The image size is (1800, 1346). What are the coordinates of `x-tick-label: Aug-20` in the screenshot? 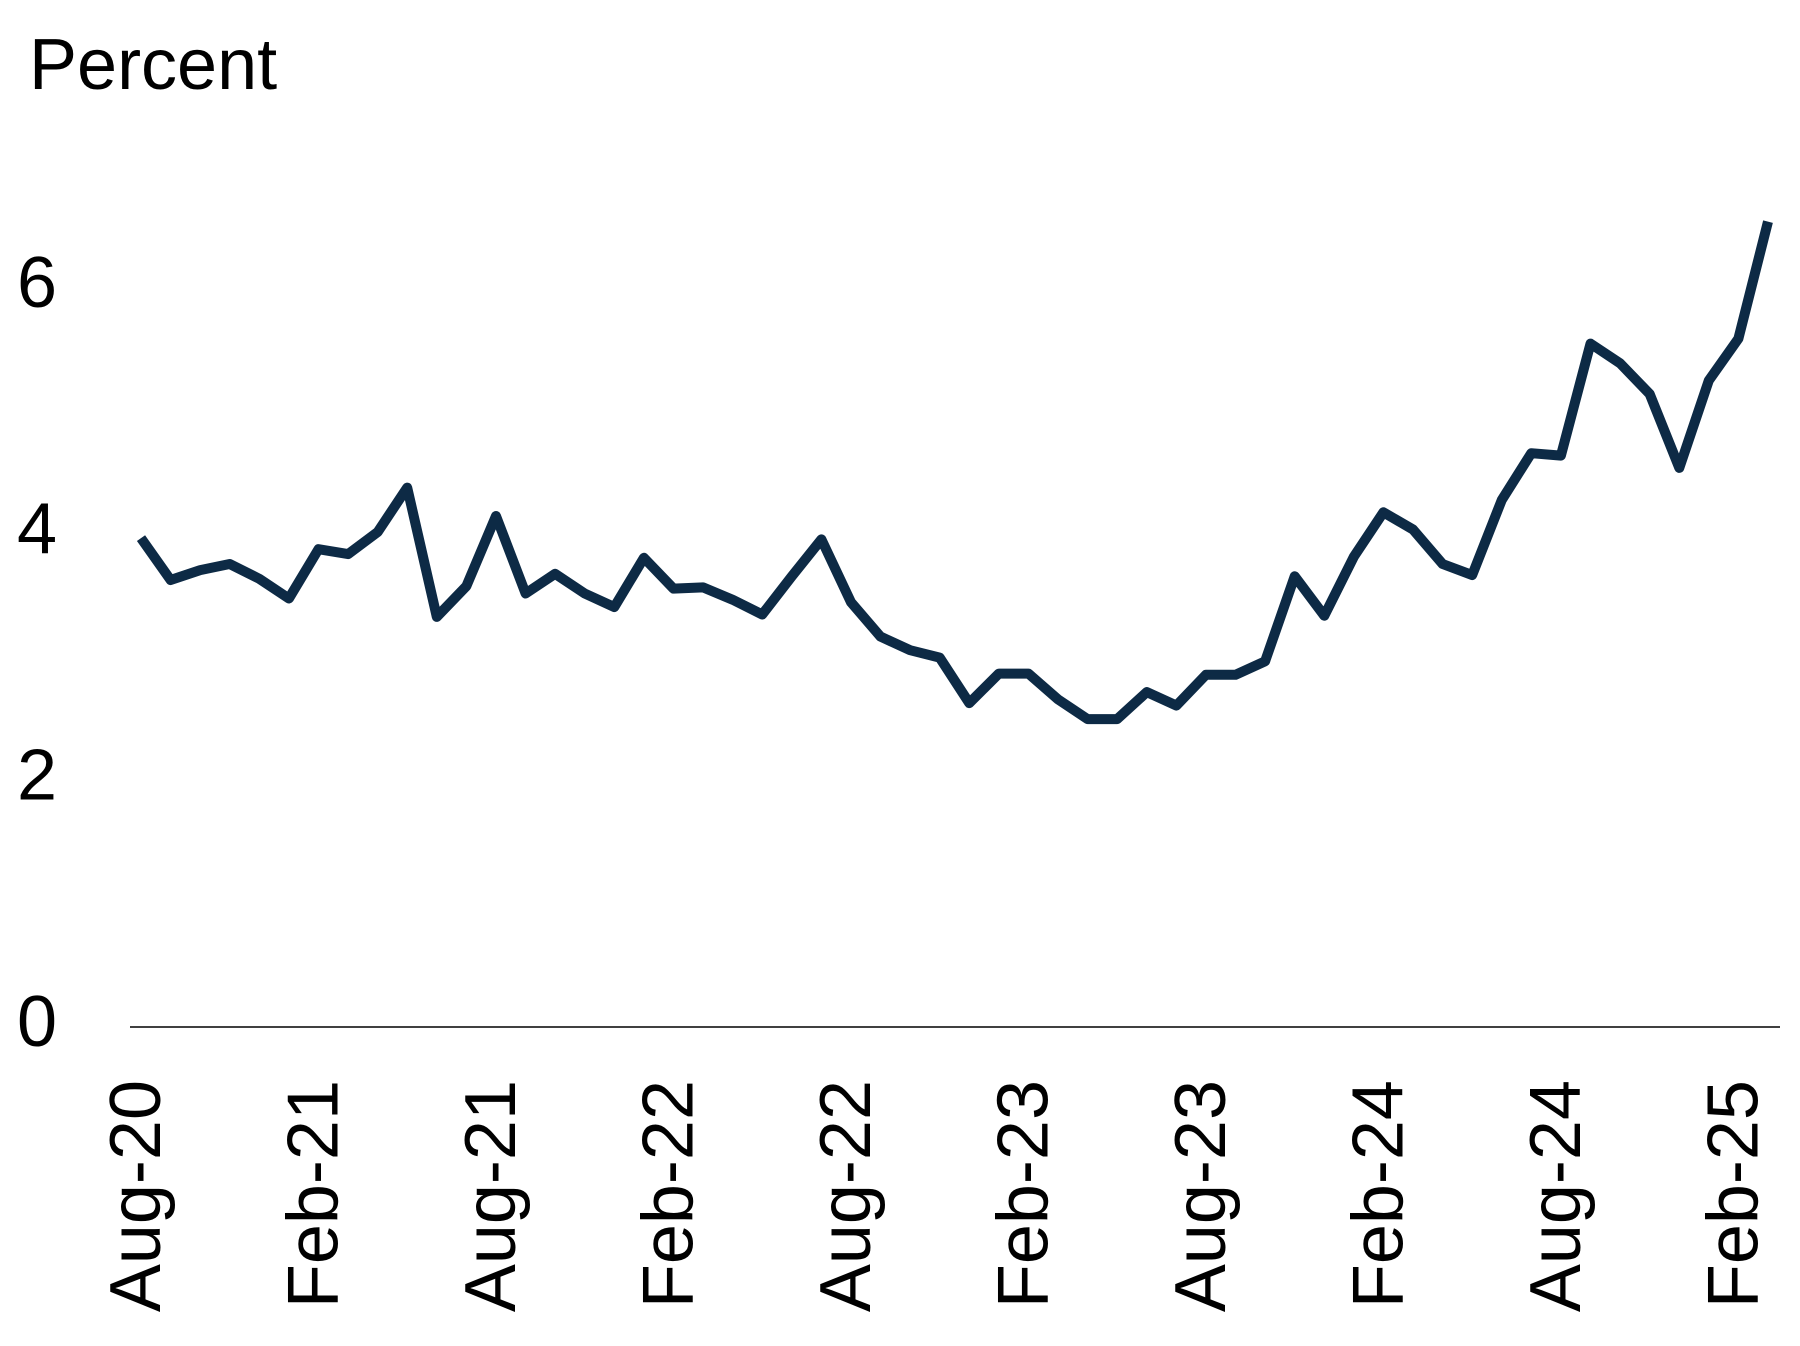 It's located at (136, 1196).